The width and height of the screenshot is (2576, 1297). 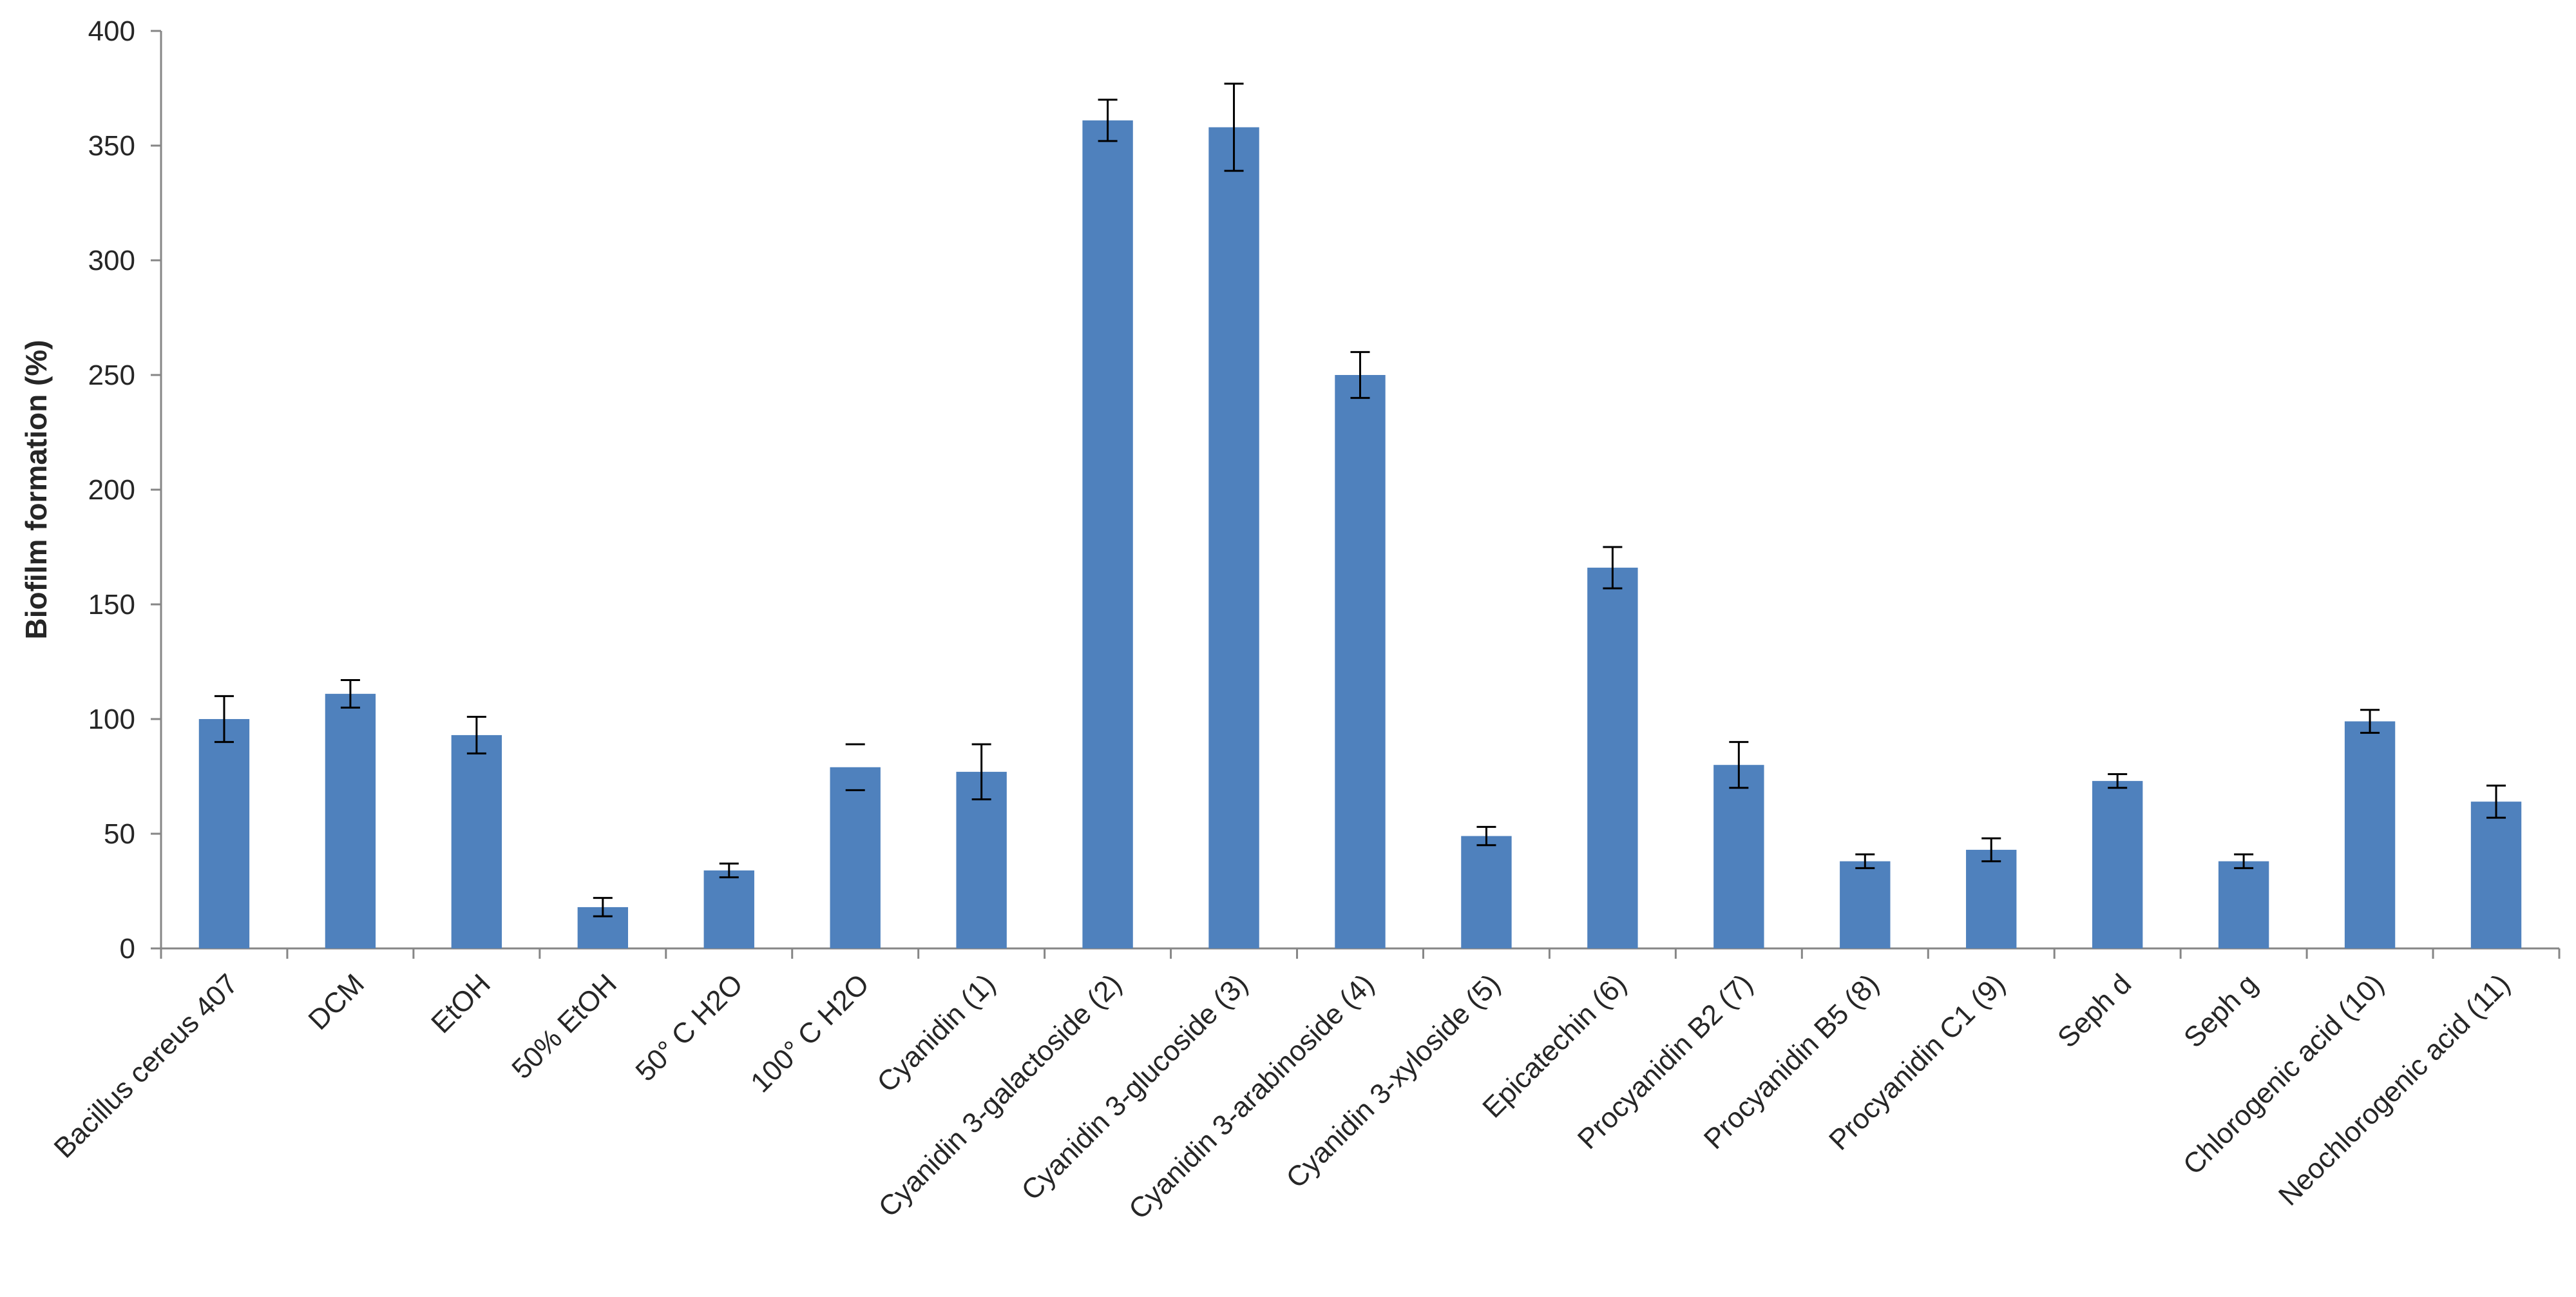 What do you see at coordinates (127, 949) in the screenshot?
I see `y-tick-label: 0` at bounding box center [127, 949].